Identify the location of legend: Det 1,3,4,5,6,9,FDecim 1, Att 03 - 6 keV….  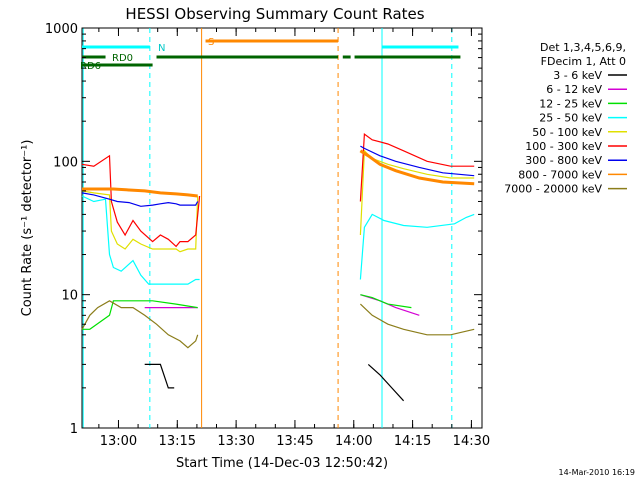
(565, 118).